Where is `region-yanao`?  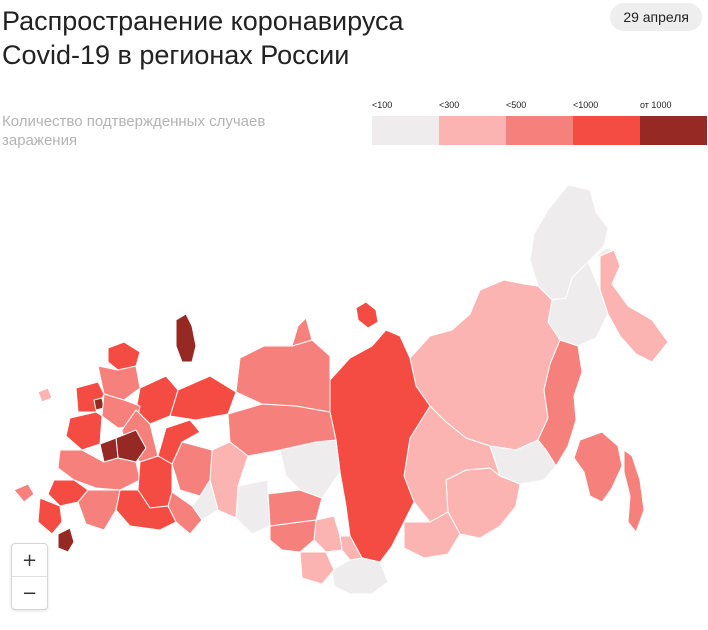 region-yanao is located at coordinates (283, 376).